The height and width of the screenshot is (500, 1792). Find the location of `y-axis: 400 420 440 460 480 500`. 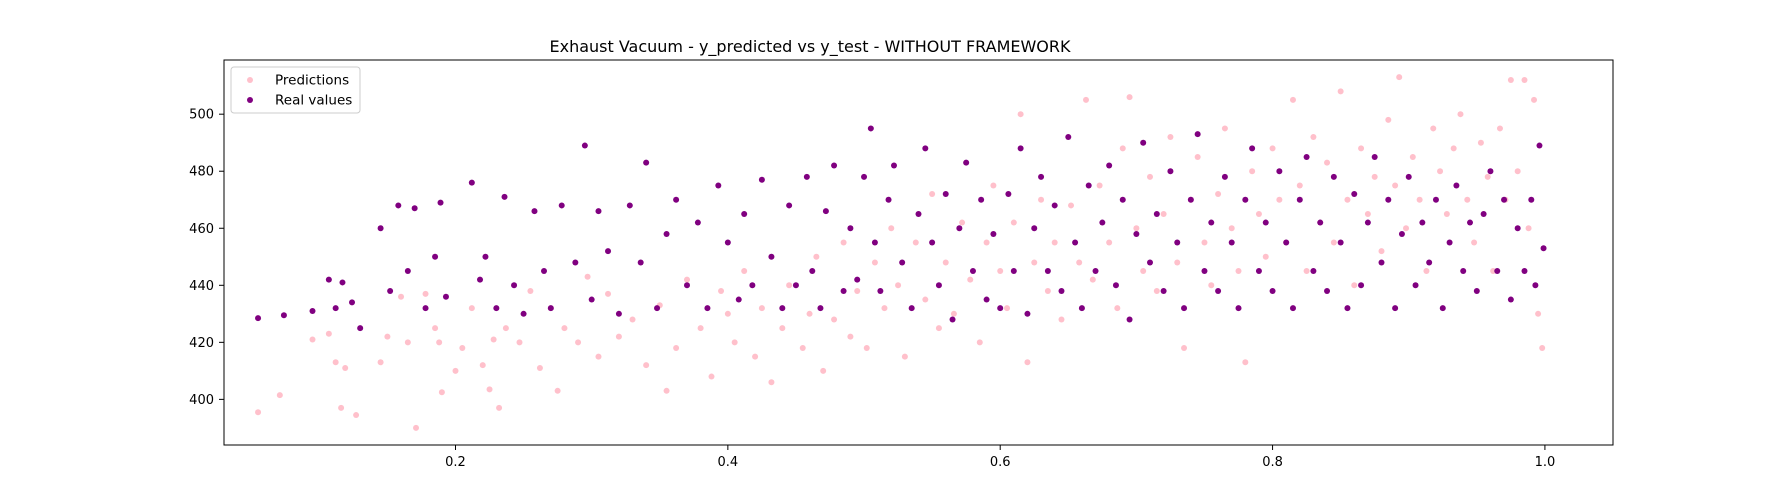

y-axis: 400 420 440 460 480 500 is located at coordinates (206, 258).